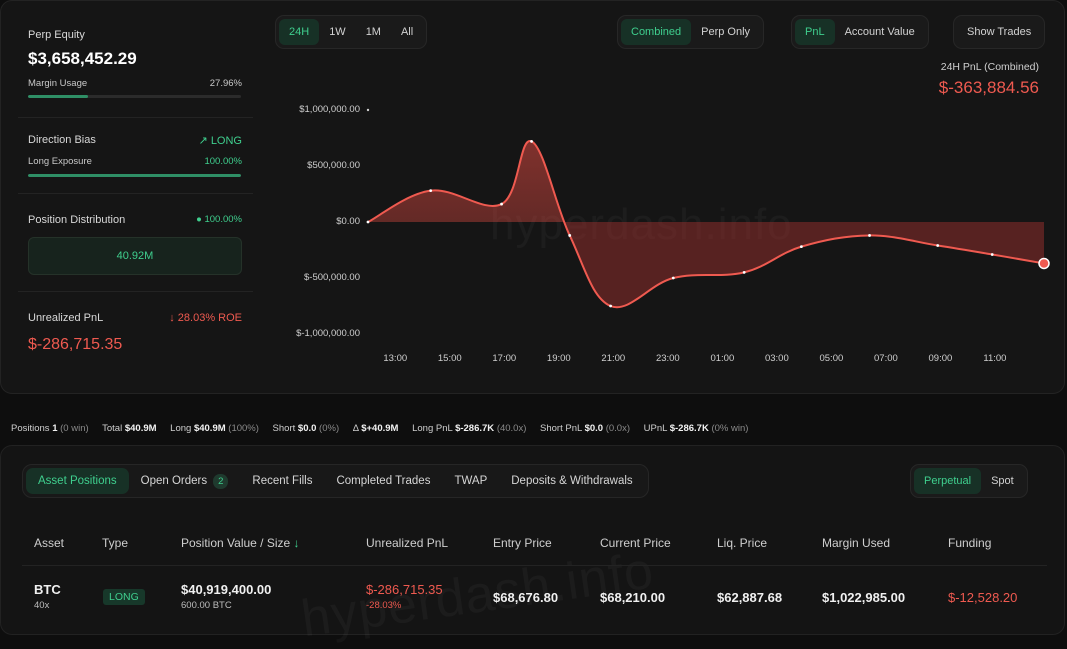  I want to click on row-liq-price: $62,887.68, so click(750, 597).